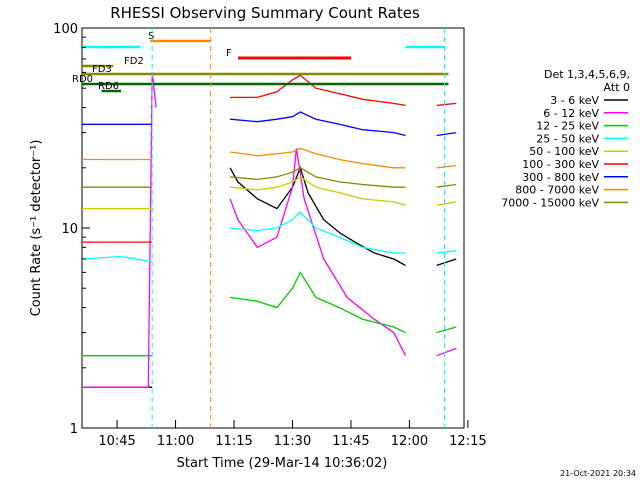  I want to click on timestamp: 21-Oct-2021 20:34, so click(598, 473).